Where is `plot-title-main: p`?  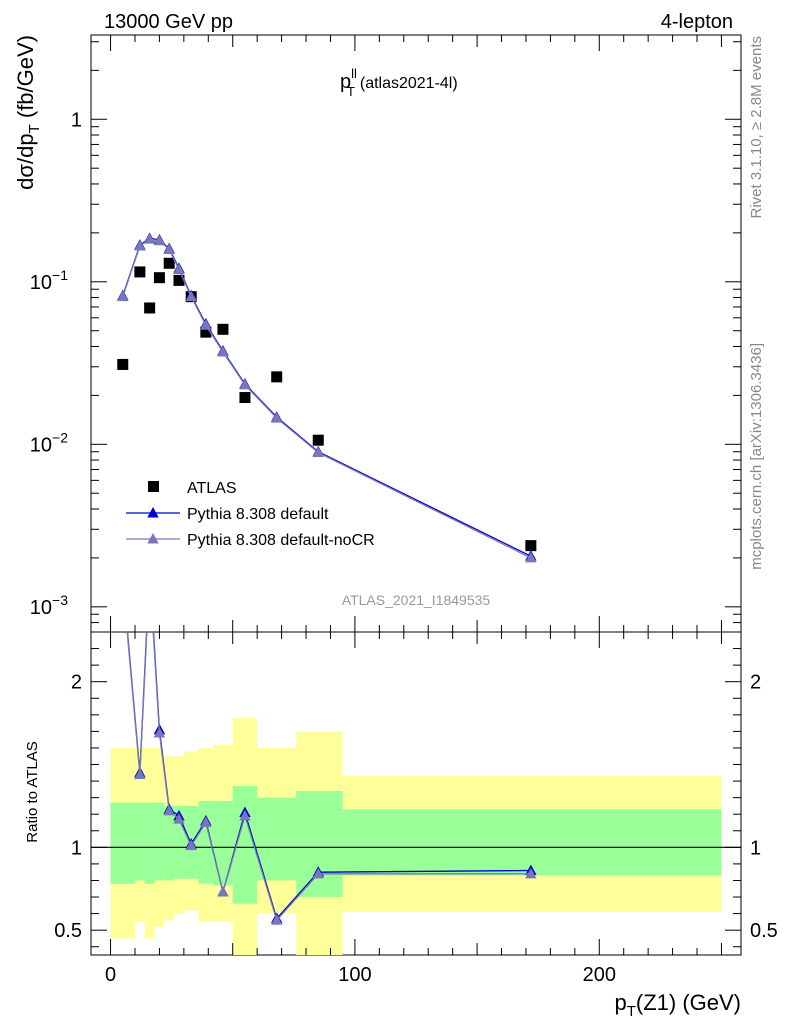
plot-title-main: p is located at coordinates (345, 82).